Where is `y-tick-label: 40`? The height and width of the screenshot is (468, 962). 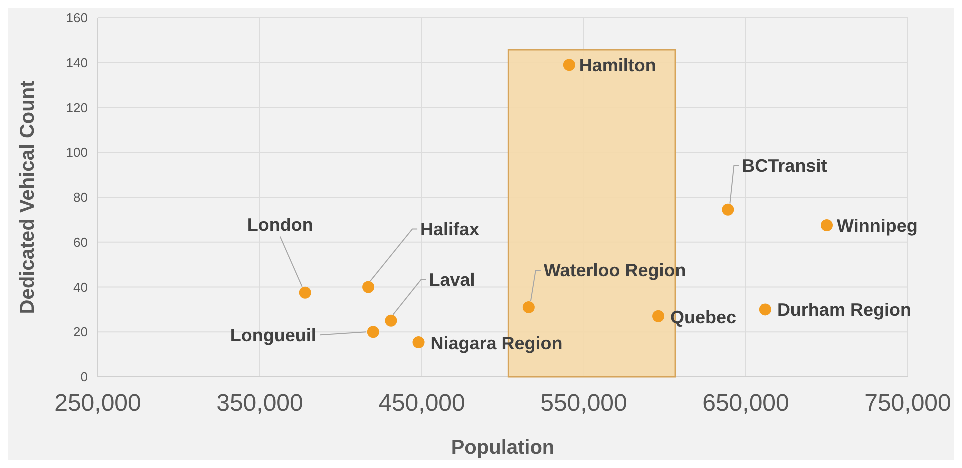 y-tick-label: 40 is located at coordinates (81, 287).